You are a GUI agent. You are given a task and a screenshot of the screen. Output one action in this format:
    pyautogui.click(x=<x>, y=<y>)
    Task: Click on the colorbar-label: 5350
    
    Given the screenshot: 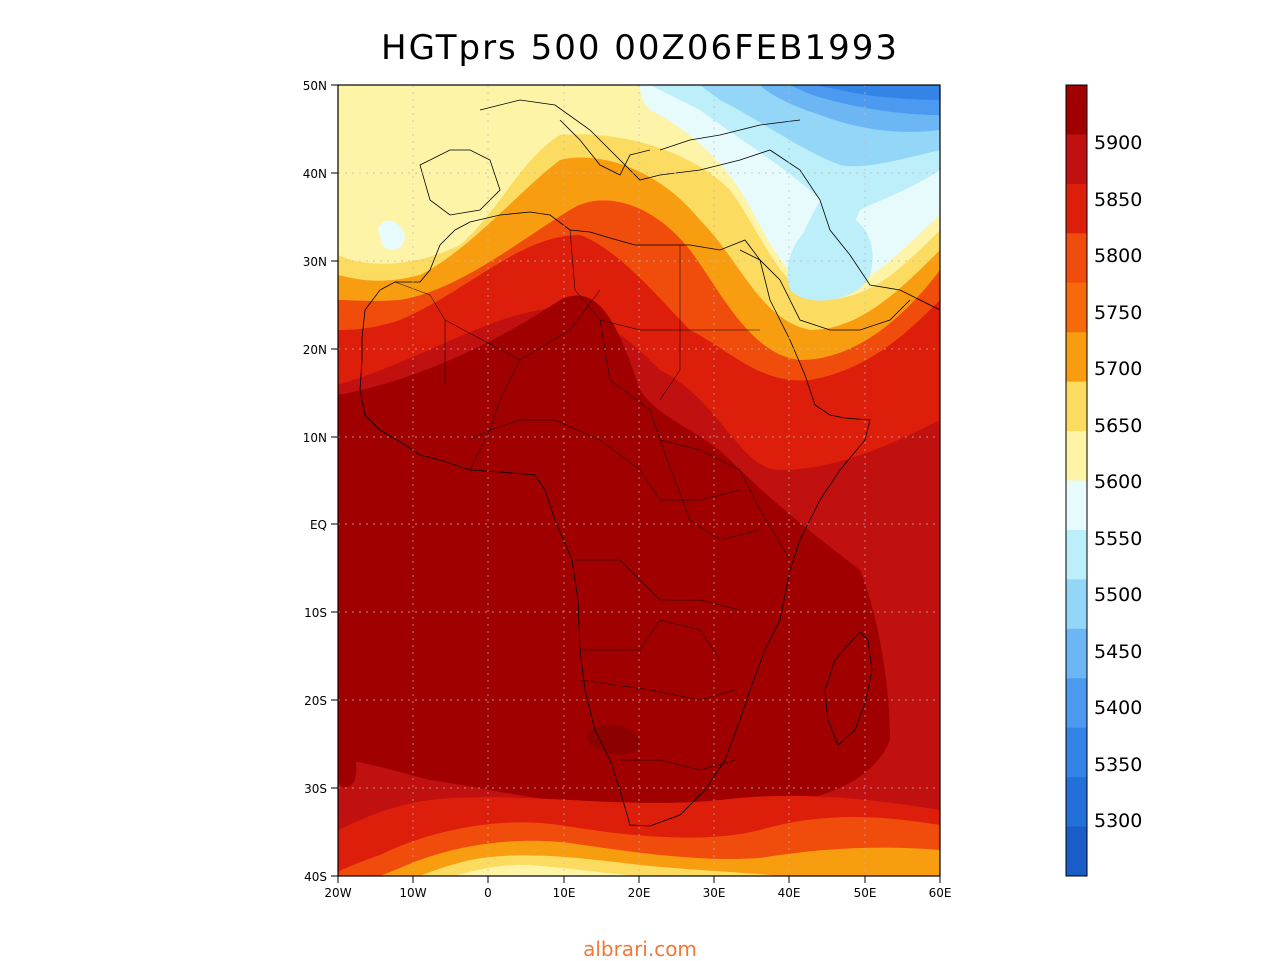 What is the action you would take?
    pyautogui.click(x=1118, y=765)
    